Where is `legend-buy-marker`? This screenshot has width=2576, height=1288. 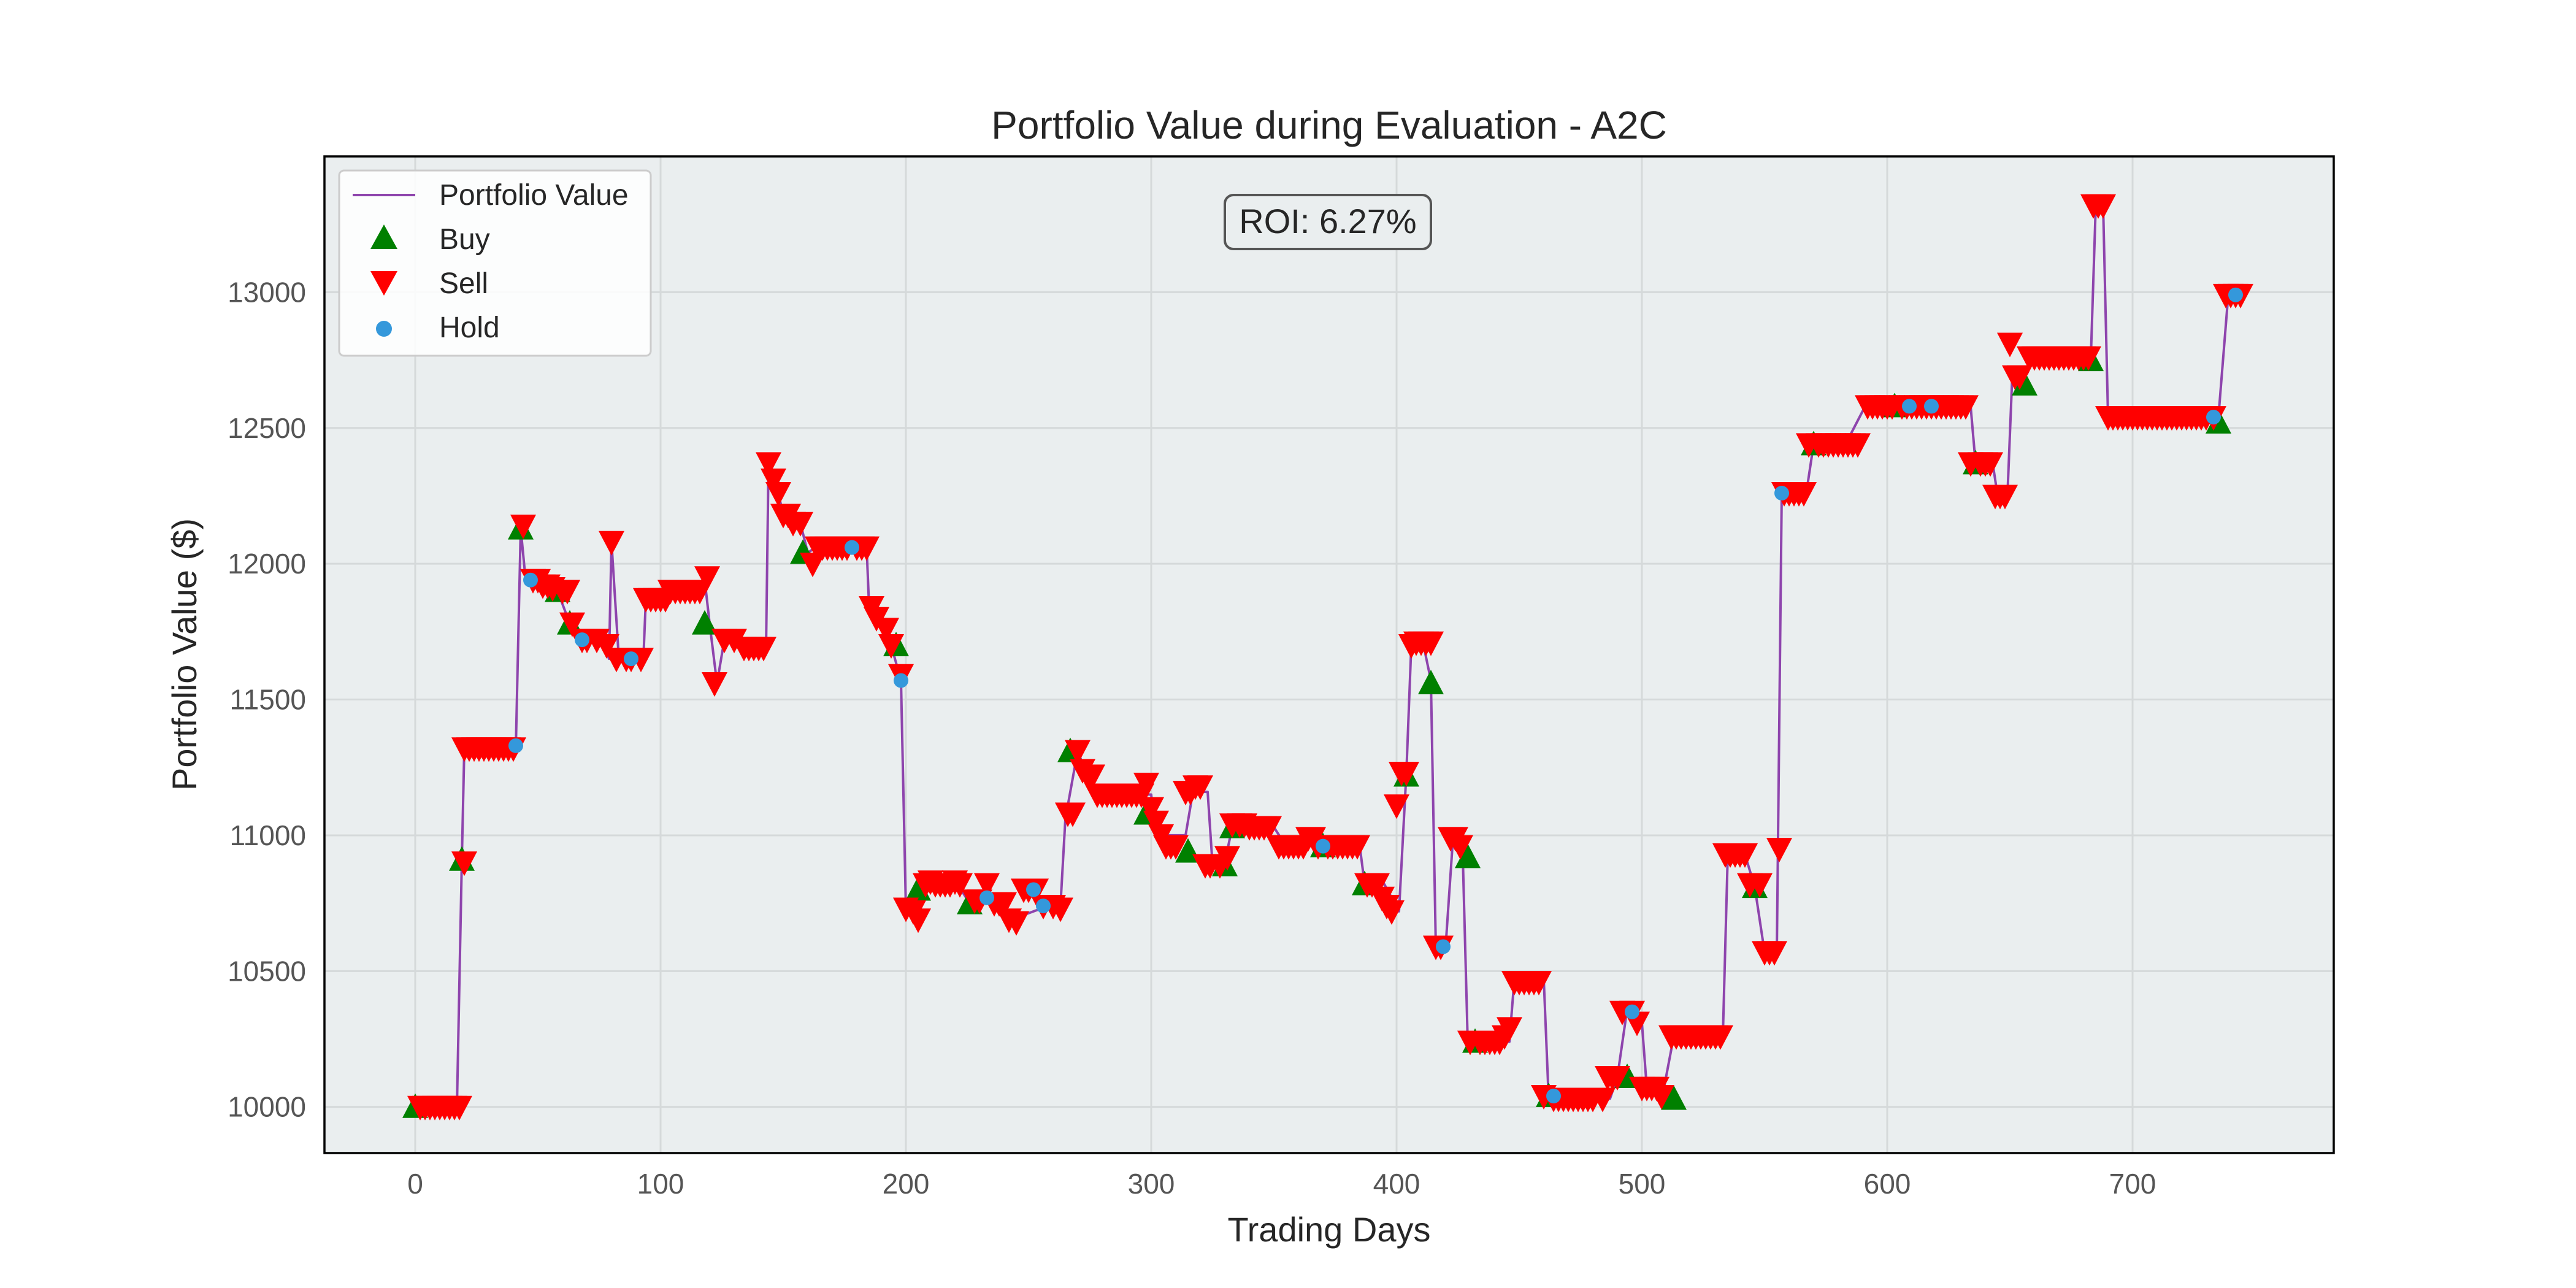
legend-buy-marker is located at coordinates (383, 236).